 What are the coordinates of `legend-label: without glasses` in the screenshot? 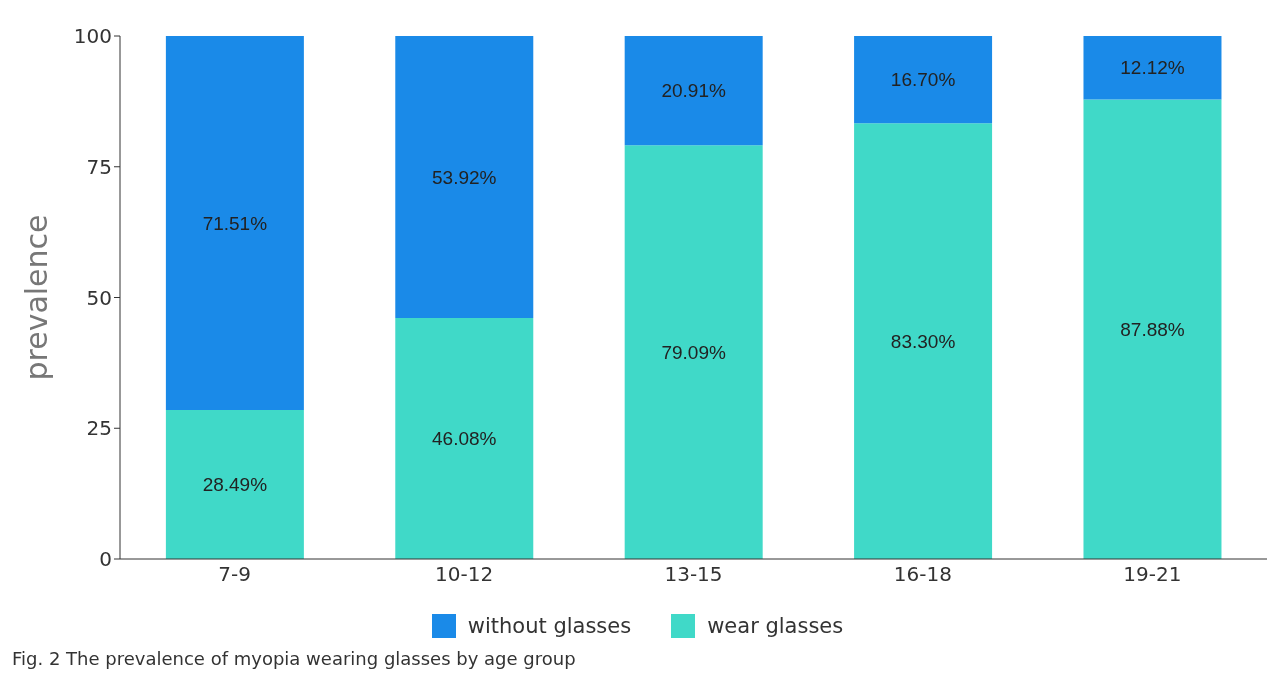 It's located at (549, 626).